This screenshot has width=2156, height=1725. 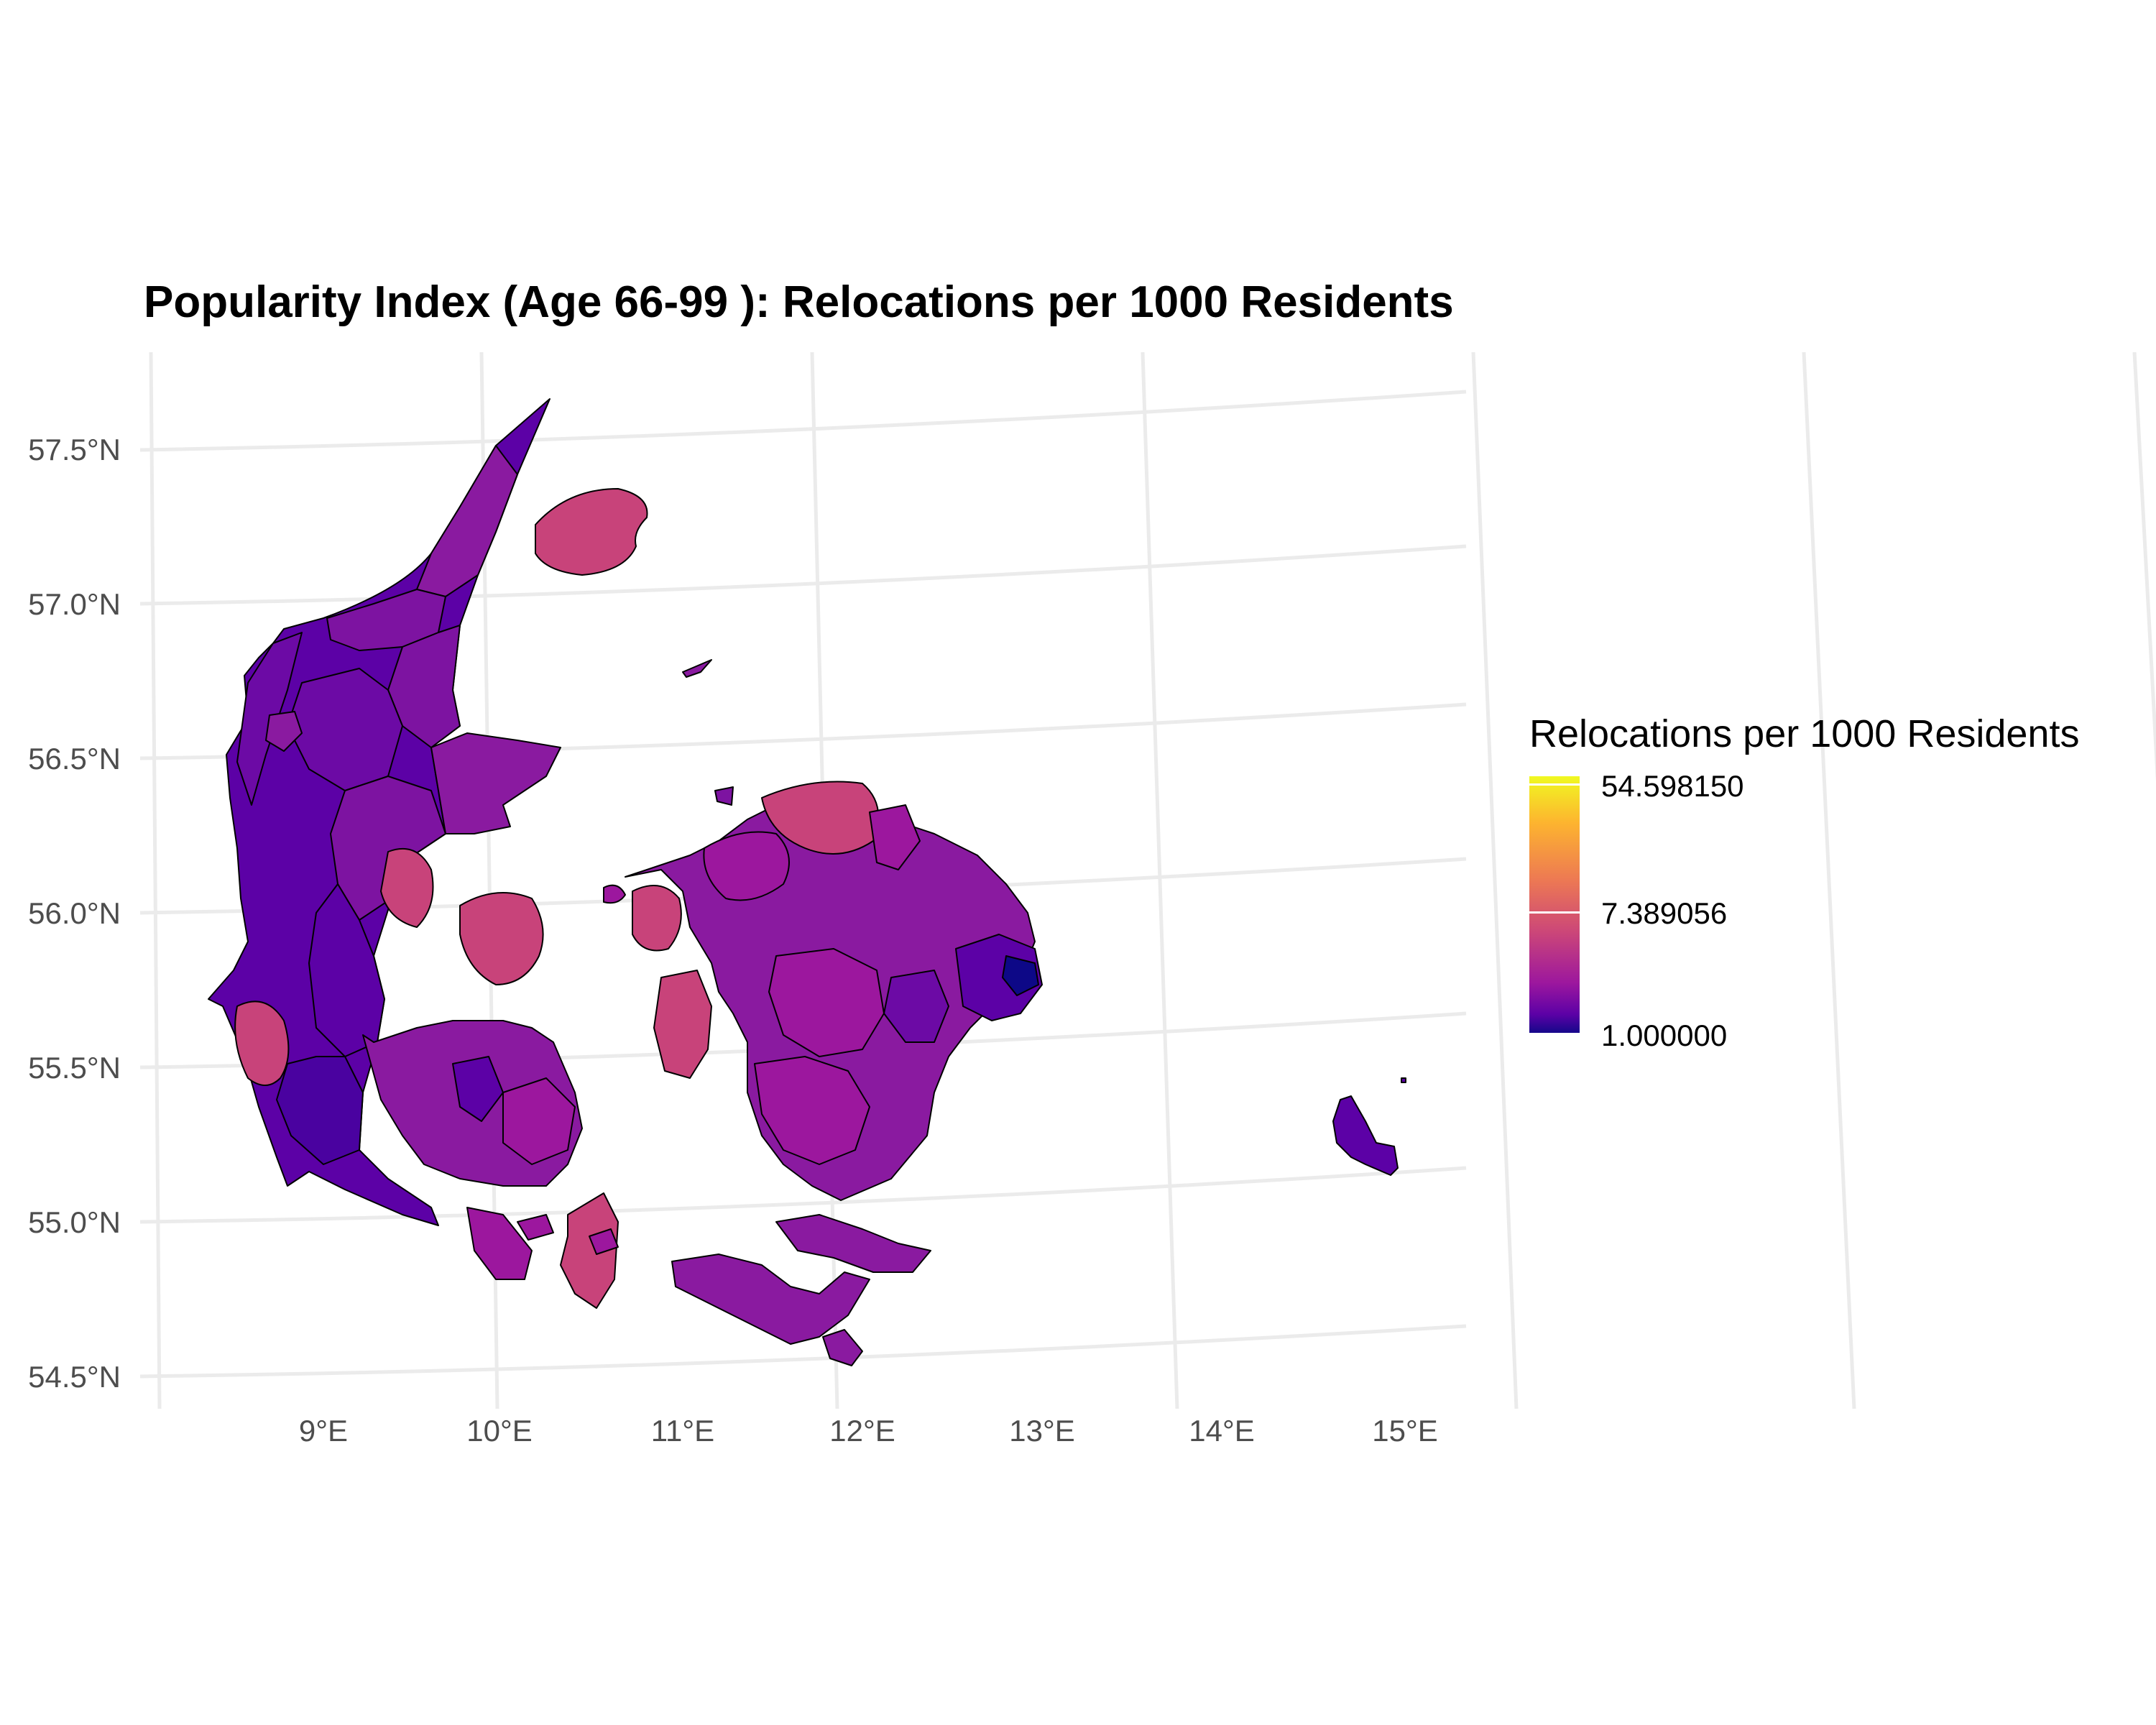 What do you see at coordinates (895, 837) in the screenshot?
I see `region-hilleroed` at bounding box center [895, 837].